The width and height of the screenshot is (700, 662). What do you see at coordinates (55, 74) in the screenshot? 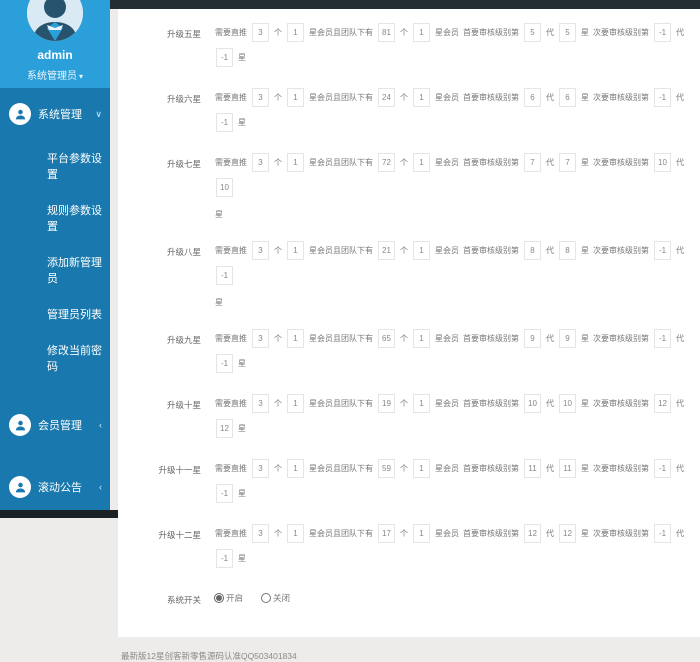
I see `user-role-dropdown: 系统管理员 ▾` at bounding box center [55, 74].